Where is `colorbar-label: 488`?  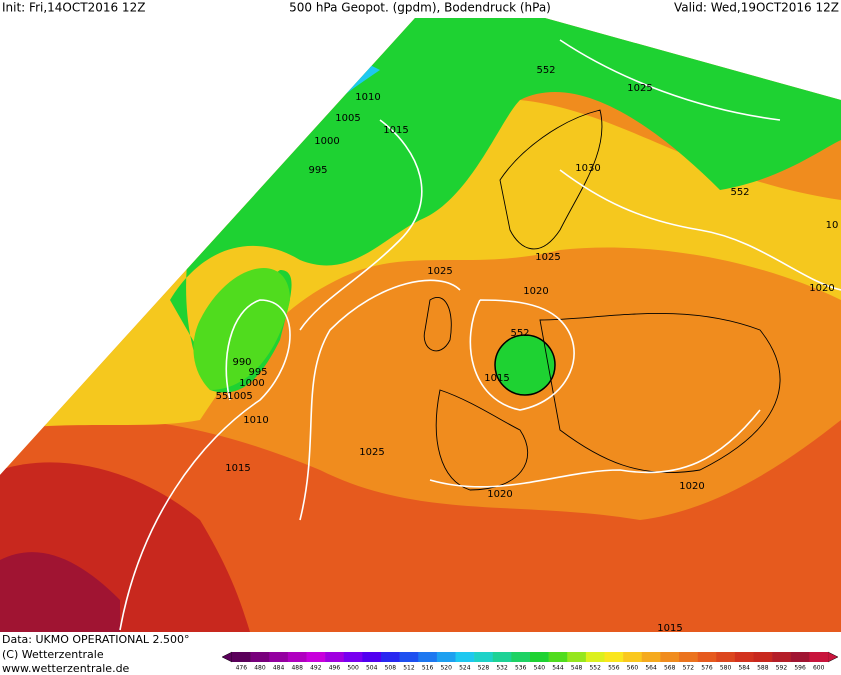
colorbar-label: 488 is located at coordinates (297, 668).